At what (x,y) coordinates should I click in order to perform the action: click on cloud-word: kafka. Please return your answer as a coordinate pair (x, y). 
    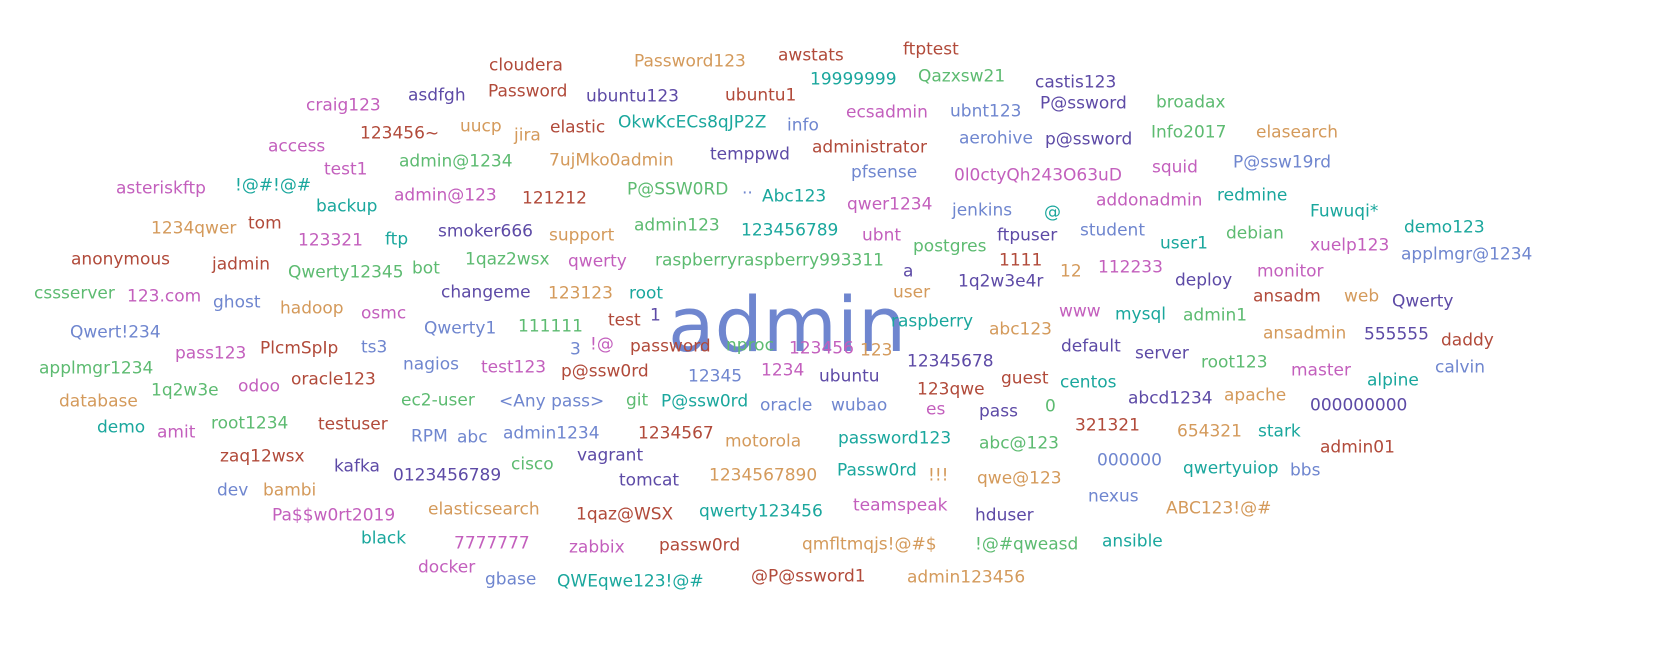
    Looking at the image, I should click on (357, 466).